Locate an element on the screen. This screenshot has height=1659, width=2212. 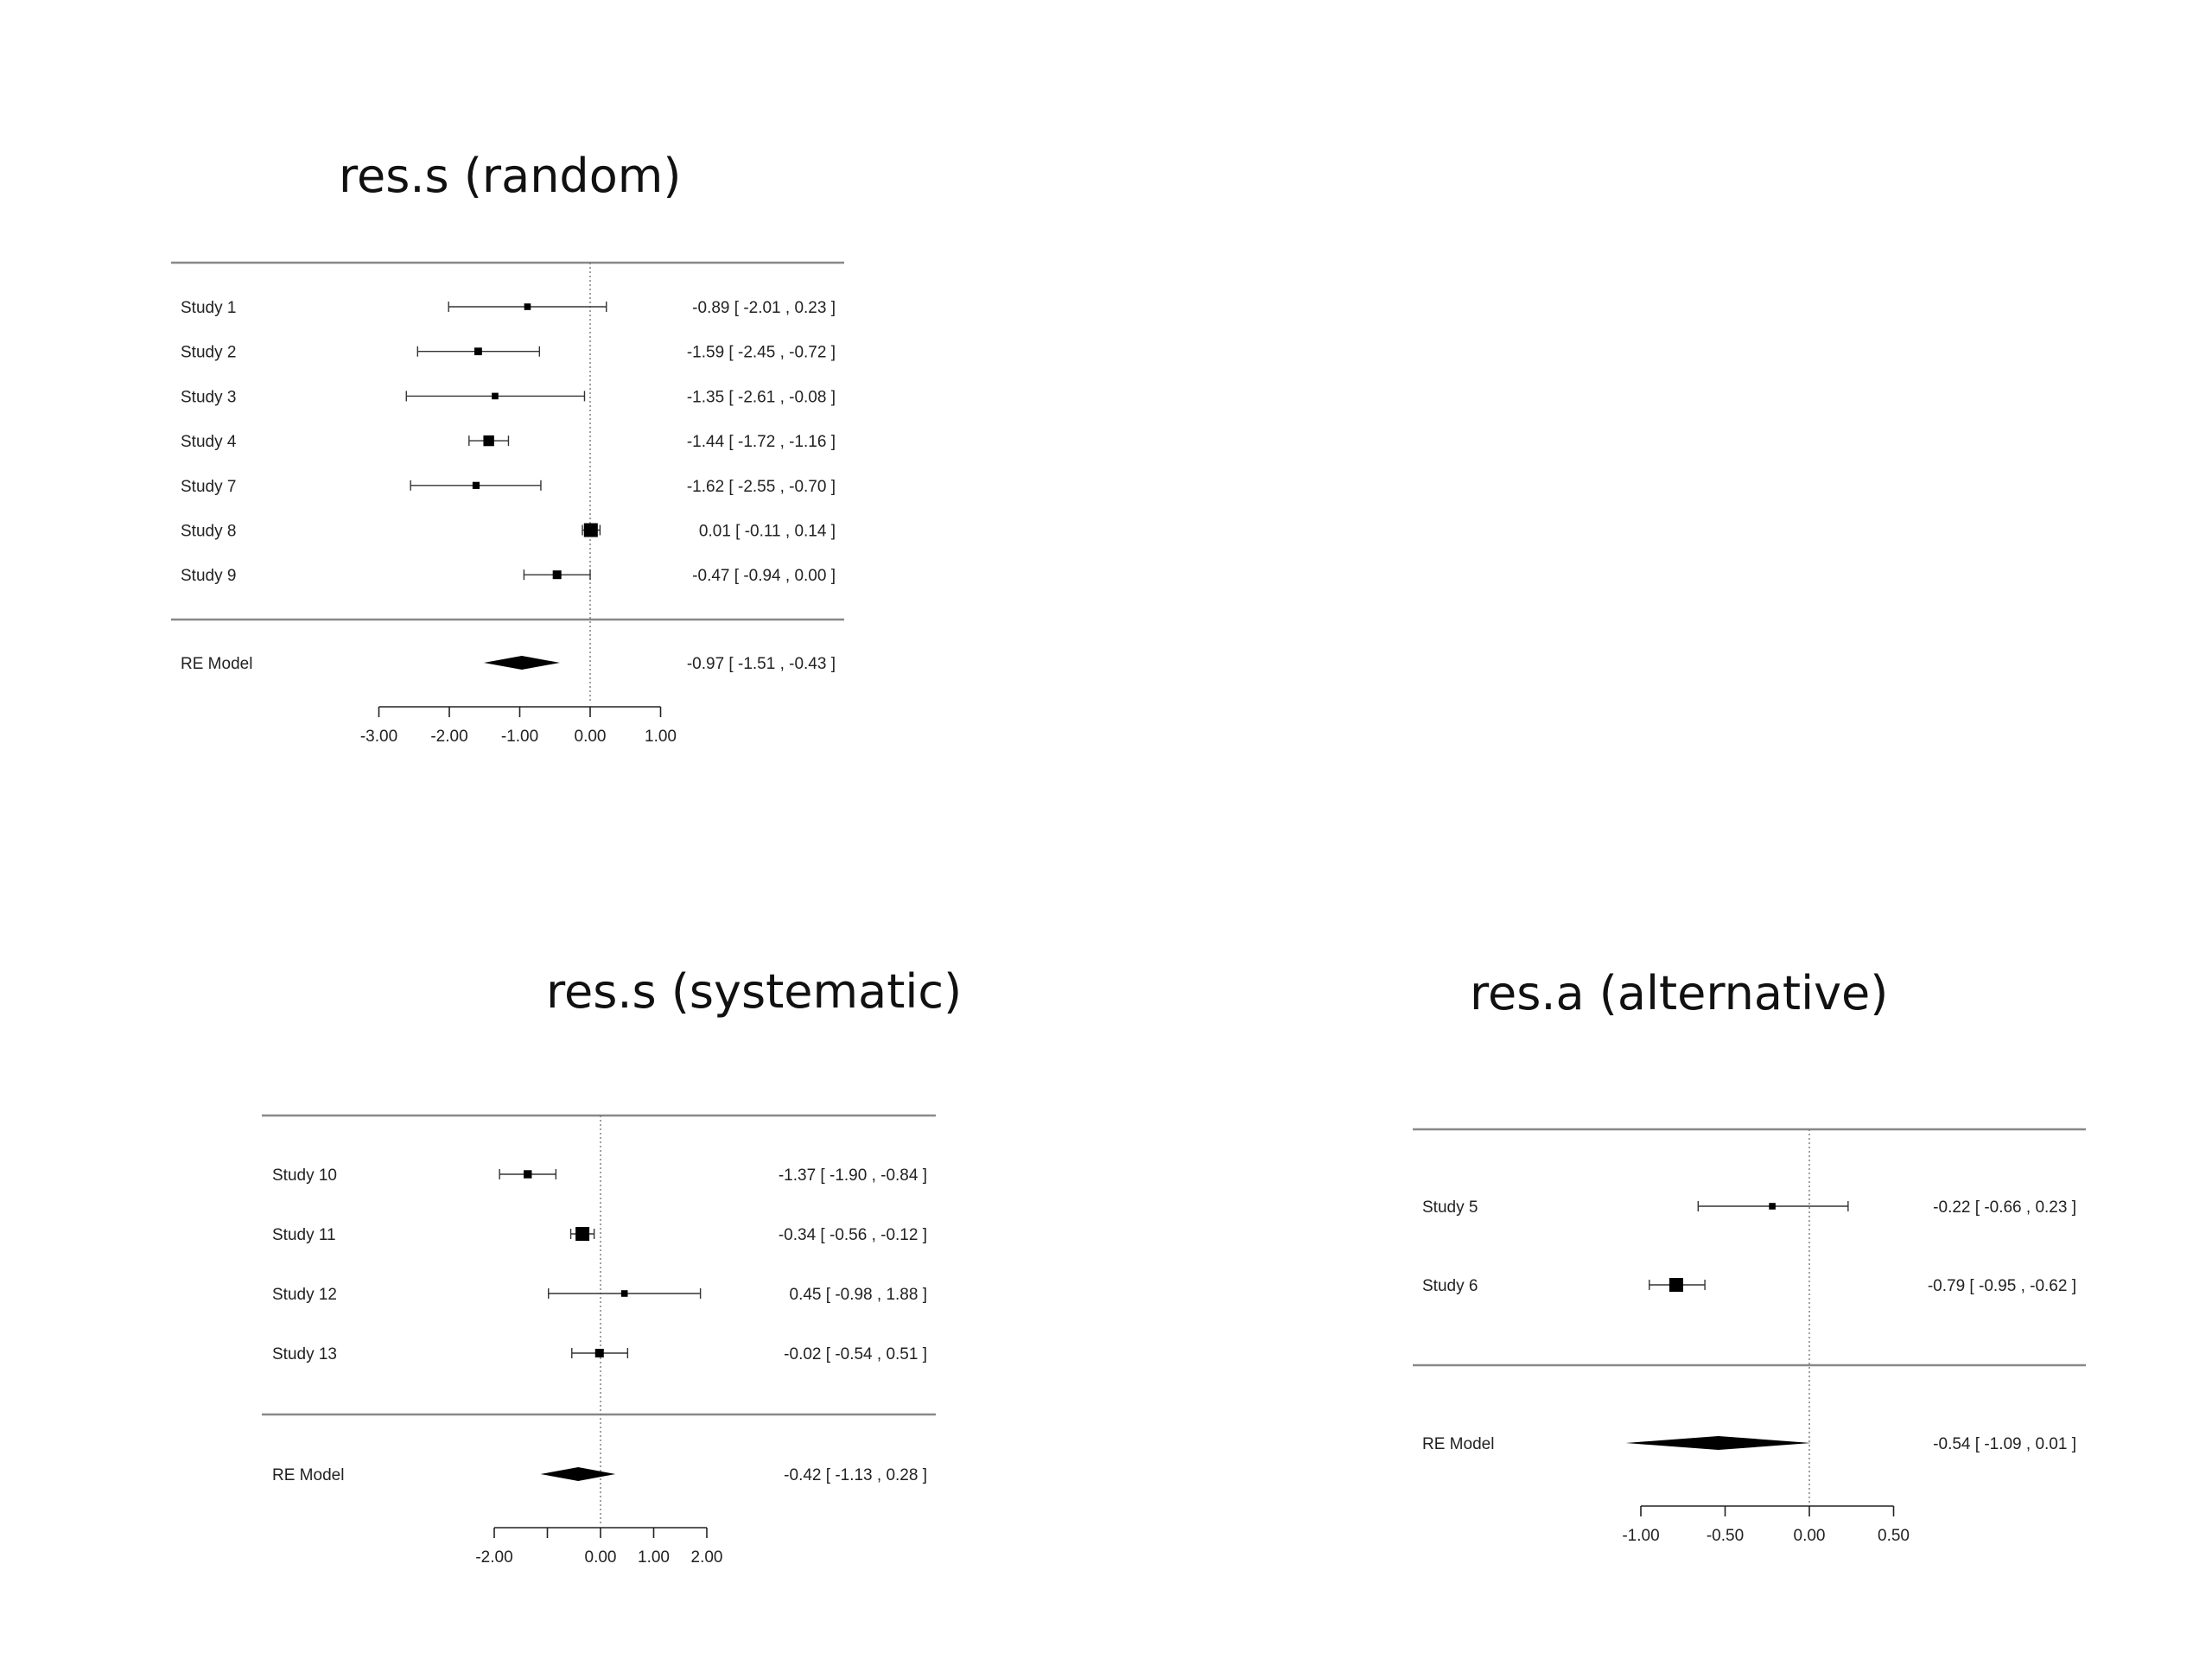
plot-title: res.a (alternative) is located at coordinates (1679, 993).